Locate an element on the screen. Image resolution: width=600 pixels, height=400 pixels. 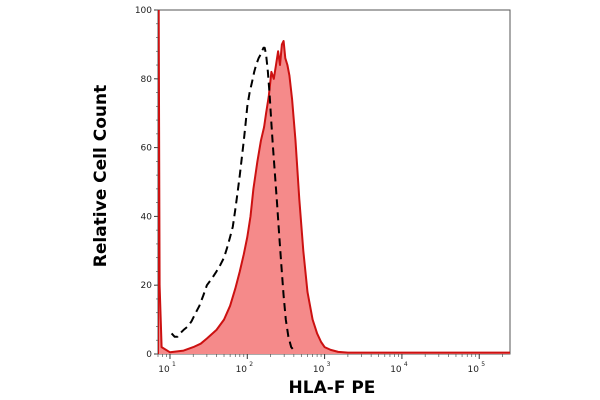
x-tick-label: 10⁴ is located at coordinates (399, 368).